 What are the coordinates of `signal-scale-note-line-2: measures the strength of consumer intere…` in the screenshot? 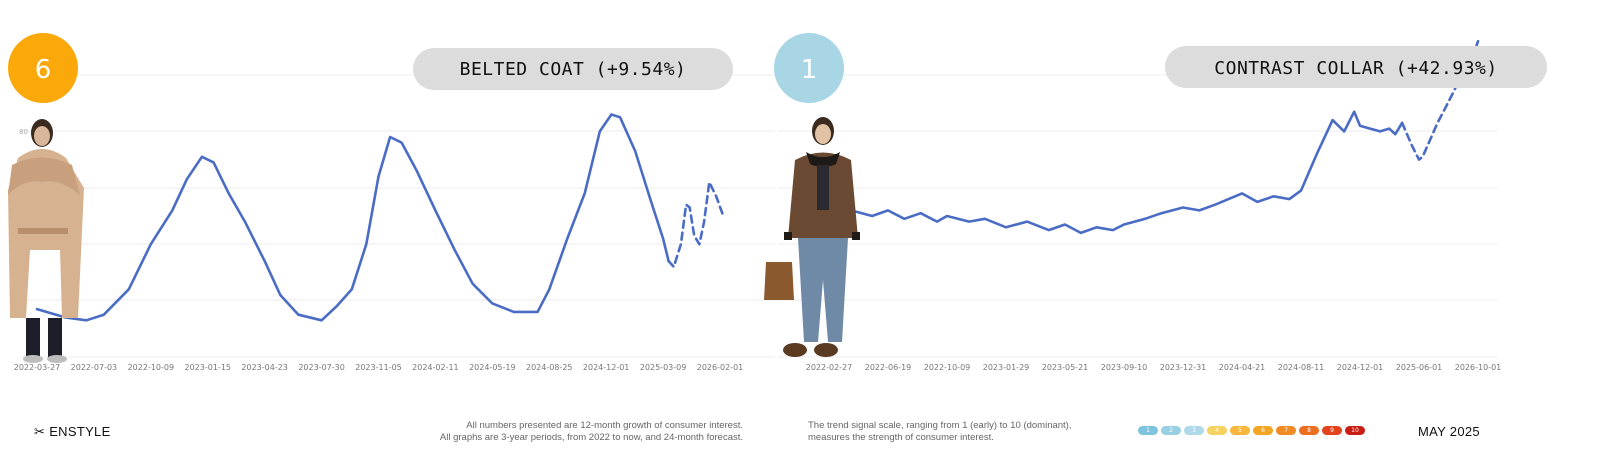 It's located at (901, 437).